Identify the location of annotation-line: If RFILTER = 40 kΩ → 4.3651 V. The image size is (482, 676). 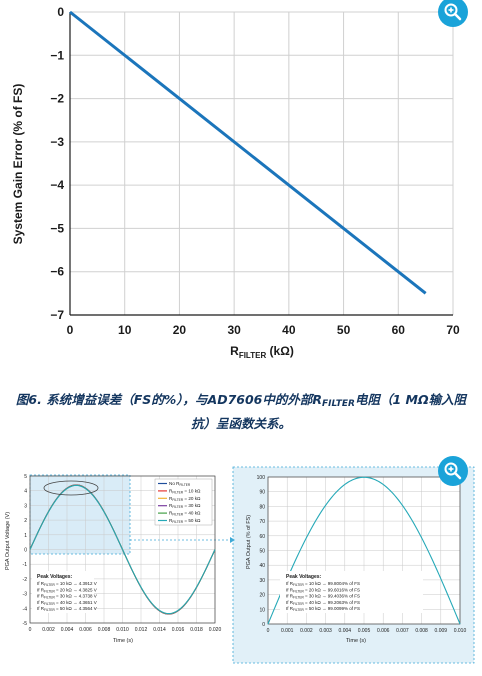
(67, 603).